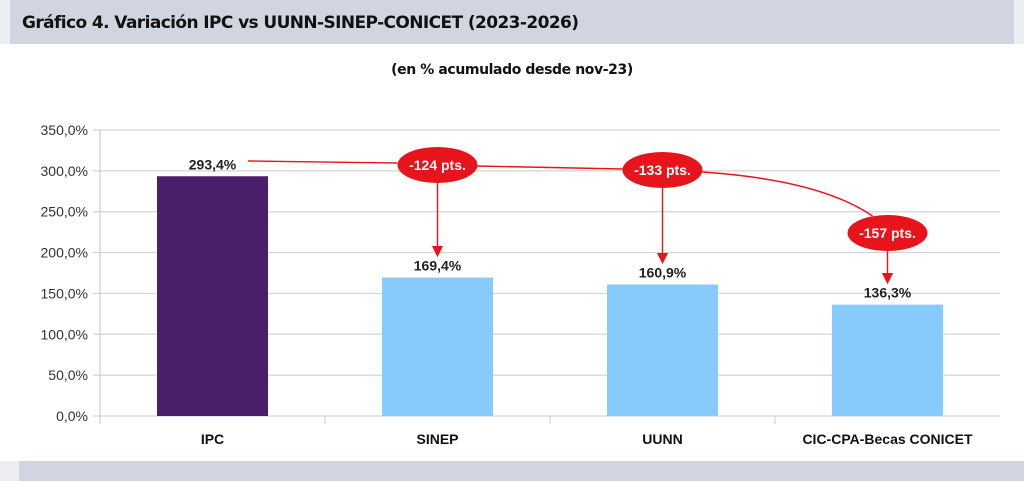 The image size is (1024, 481). I want to click on bar-ipc, so click(212, 296).